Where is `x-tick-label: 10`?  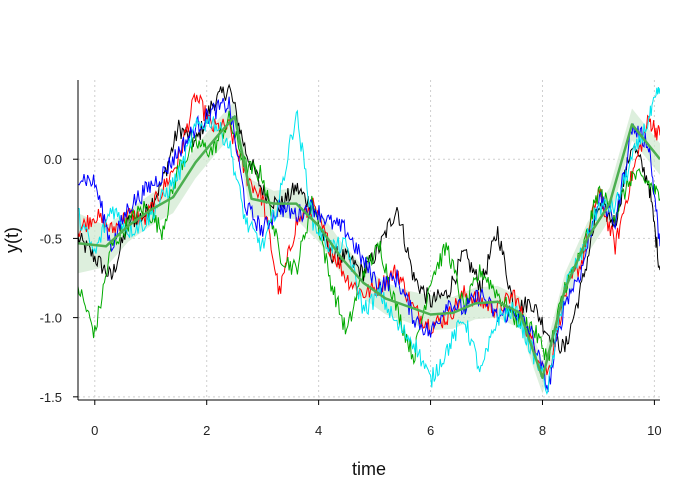
x-tick-label: 10 is located at coordinates (654, 430).